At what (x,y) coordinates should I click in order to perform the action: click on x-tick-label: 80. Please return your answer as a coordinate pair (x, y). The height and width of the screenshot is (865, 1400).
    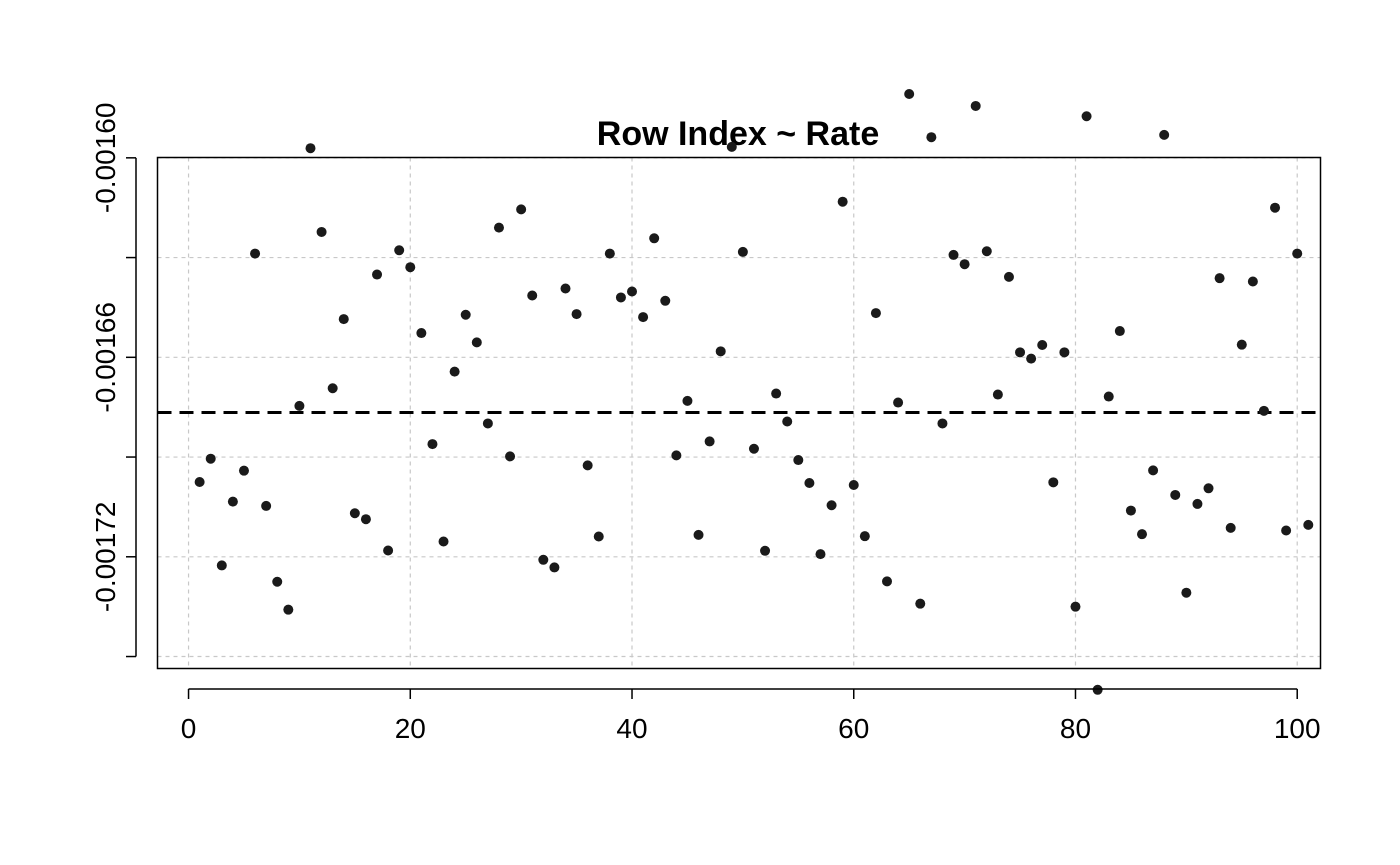
    Looking at the image, I should click on (1075, 728).